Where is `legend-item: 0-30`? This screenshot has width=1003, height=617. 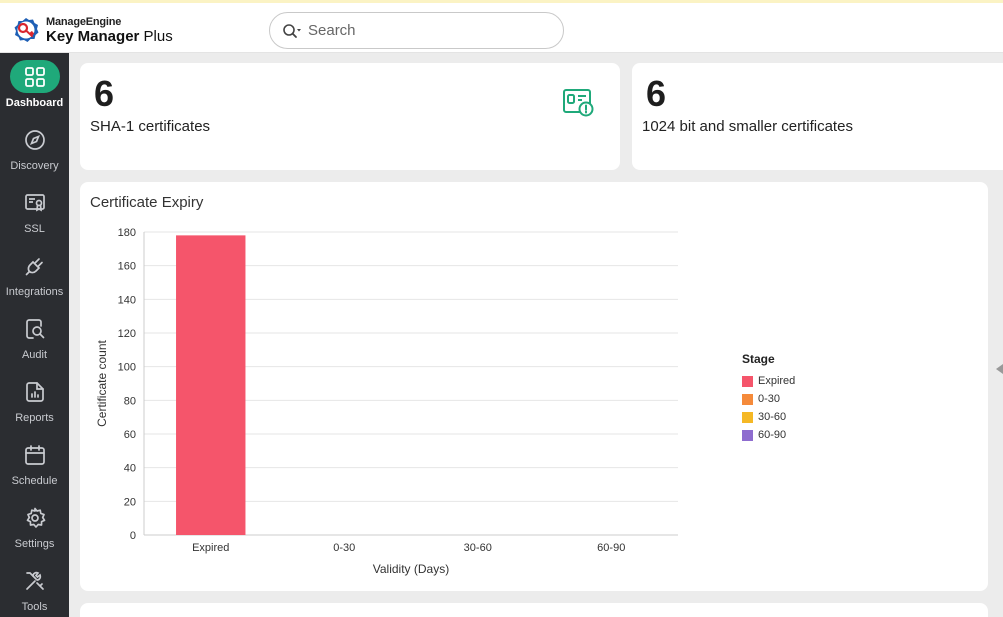
legend-item: 0-30 is located at coordinates (768, 399).